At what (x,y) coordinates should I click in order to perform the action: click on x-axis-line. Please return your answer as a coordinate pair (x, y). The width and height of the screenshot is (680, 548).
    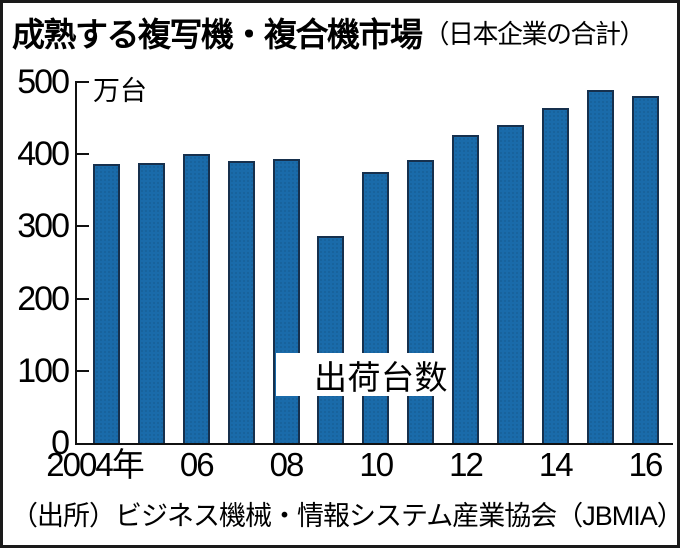
    Looking at the image, I should click on (374, 444).